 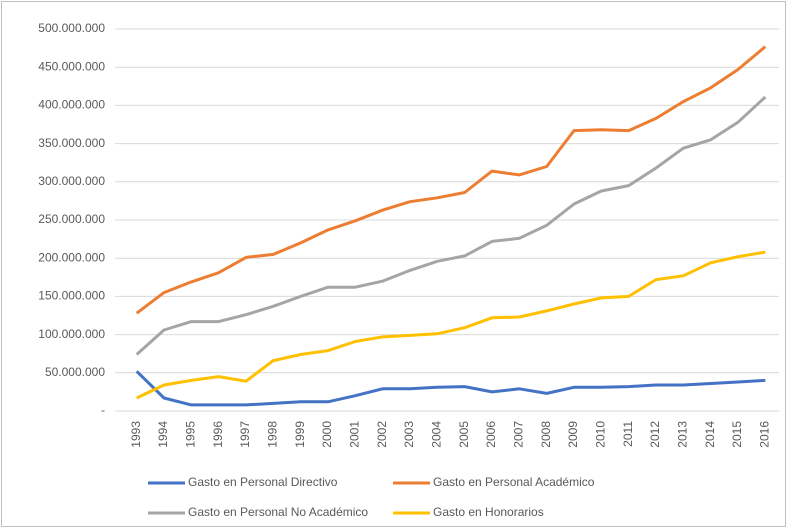 I want to click on x-tick-label: 2008, so click(x=546, y=434).